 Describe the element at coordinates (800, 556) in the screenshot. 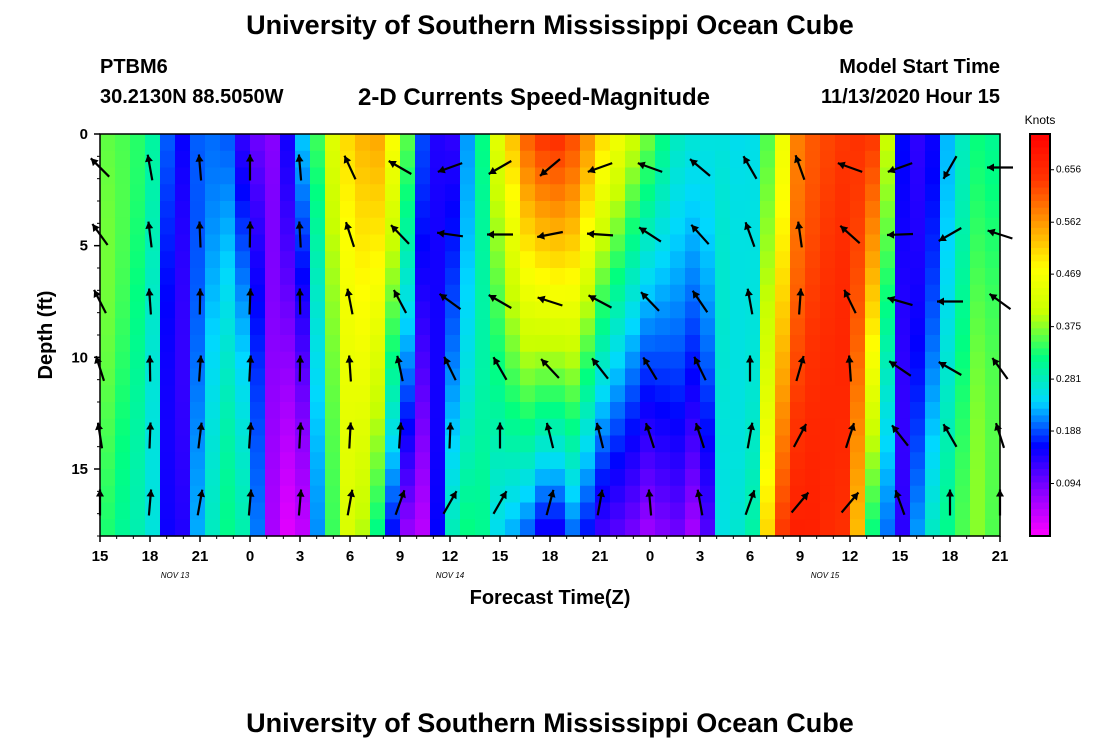

I see `x-tick-label: 9` at that location.